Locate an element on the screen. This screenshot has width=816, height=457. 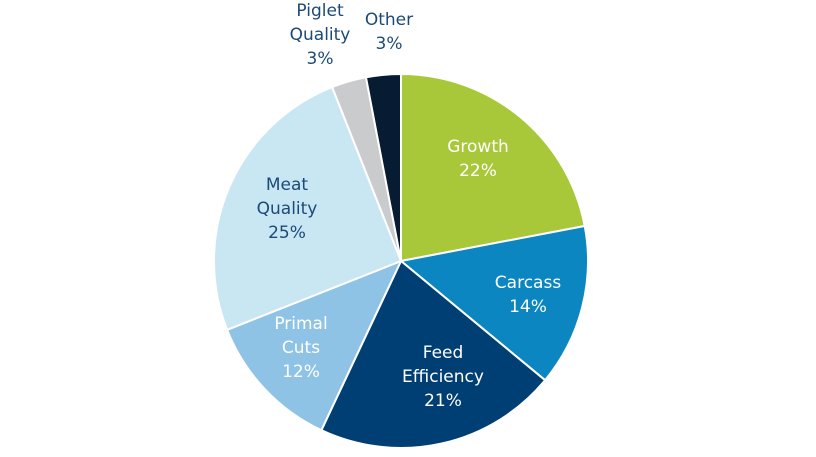
pie-slice-primal-cuts is located at coordinates (314, 346).